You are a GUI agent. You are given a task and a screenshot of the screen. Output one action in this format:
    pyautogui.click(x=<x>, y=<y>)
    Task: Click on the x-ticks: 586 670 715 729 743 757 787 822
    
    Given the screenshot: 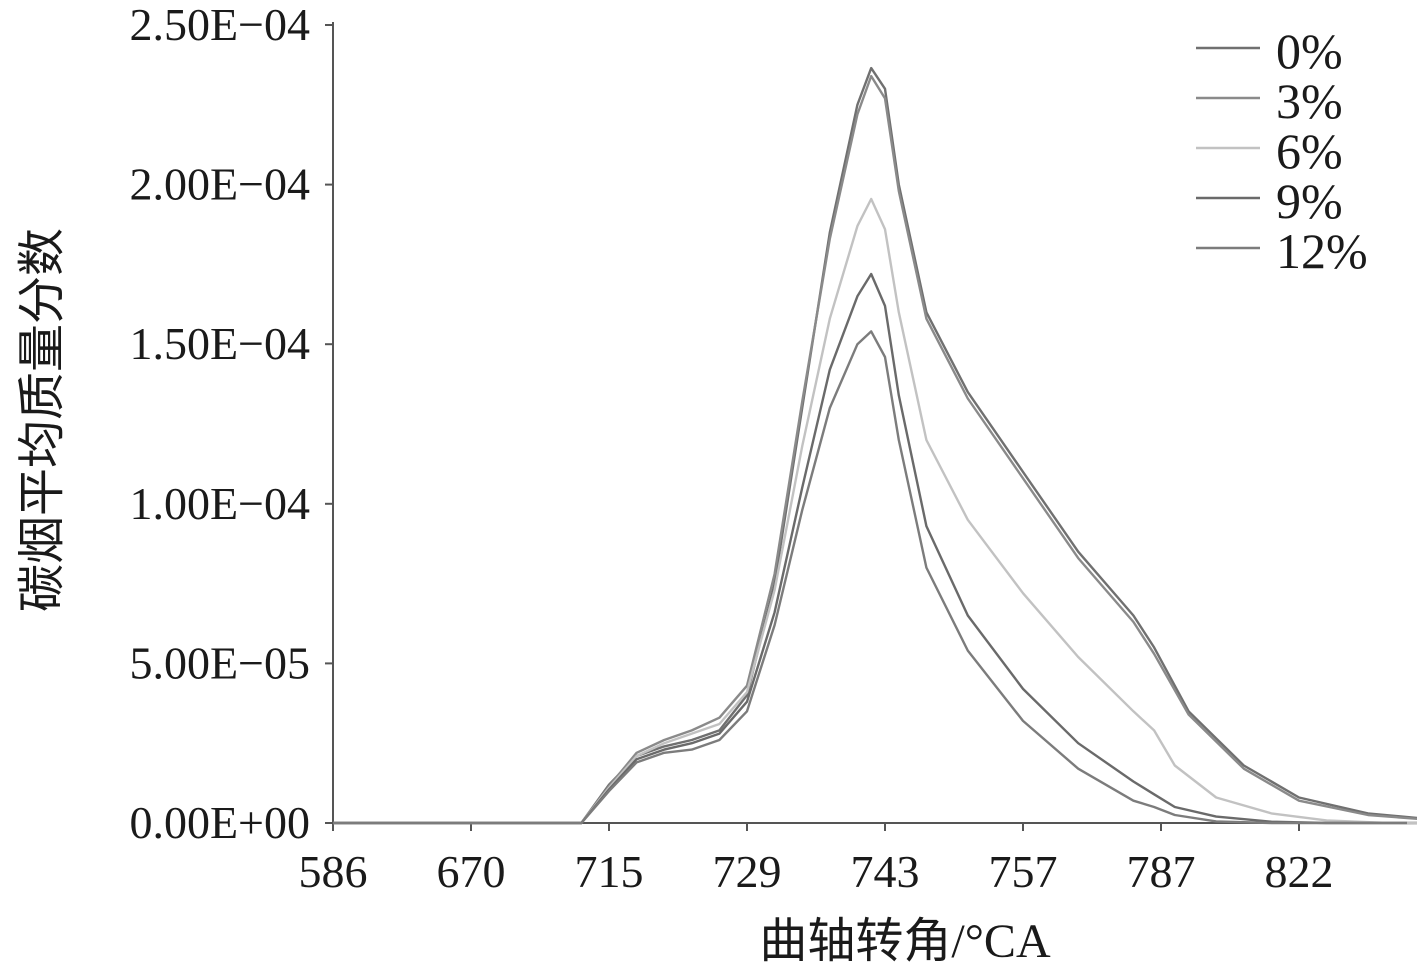 What is the action you would take?
    pyautogui.click(x=816, y=860)
    